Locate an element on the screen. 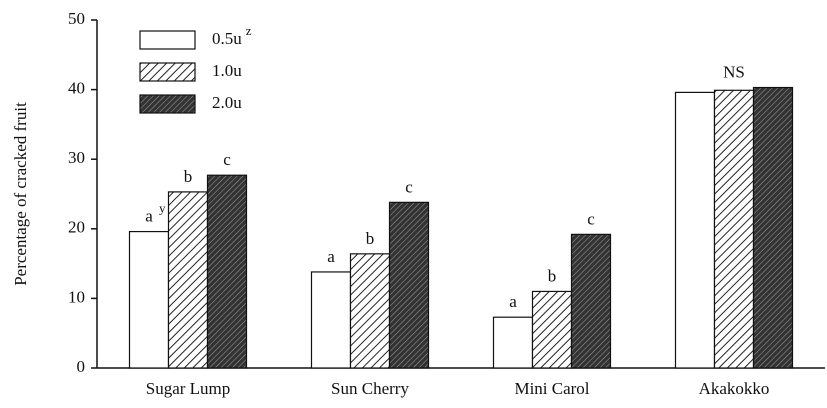 The width and height of the screenshot is (827, 408). legend-label: 0.5u is located at coordinates (227, 38).